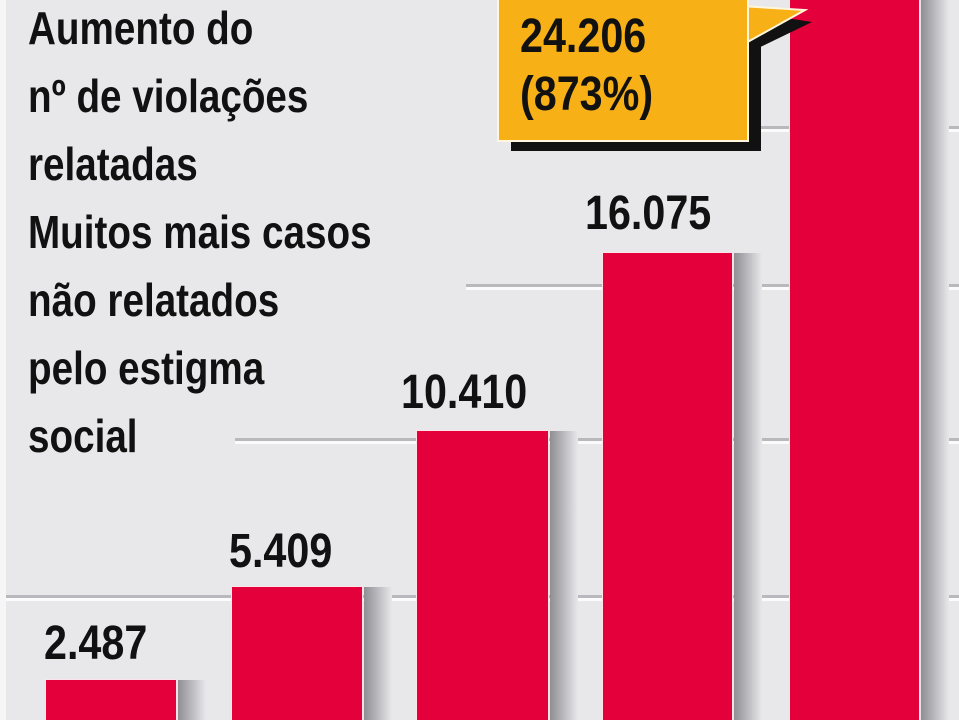 This screenshot has width=959, height=720. Describe the element at coordinates (281, 551) in the screenshot. I see `bar-2-value: 5.409` at that location.